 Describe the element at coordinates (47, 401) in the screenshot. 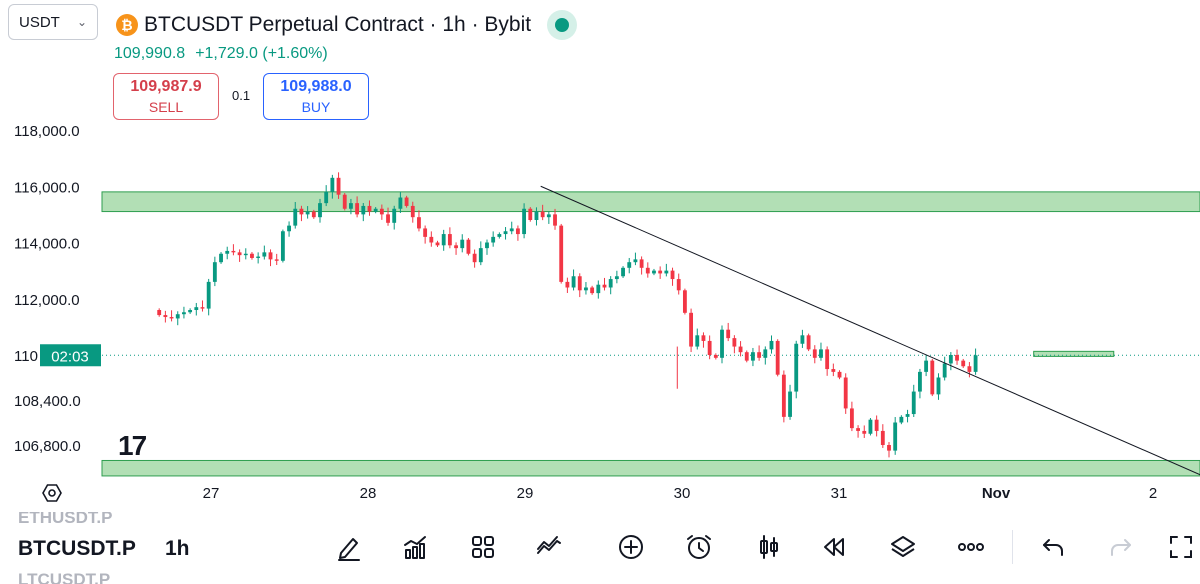

I see `price-axis-label: 108,400.0` at that location.